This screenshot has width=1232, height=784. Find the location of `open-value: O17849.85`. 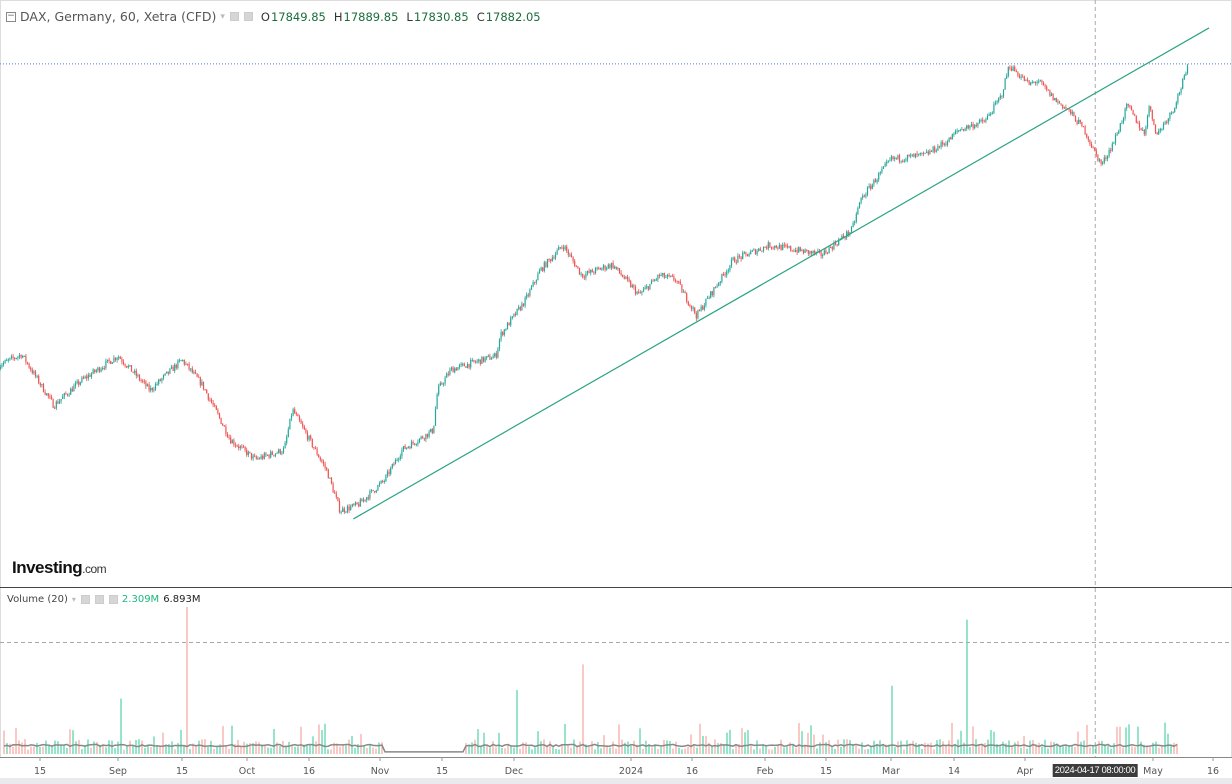

open-value: O17849.85 is located at coordinates (293, 17).